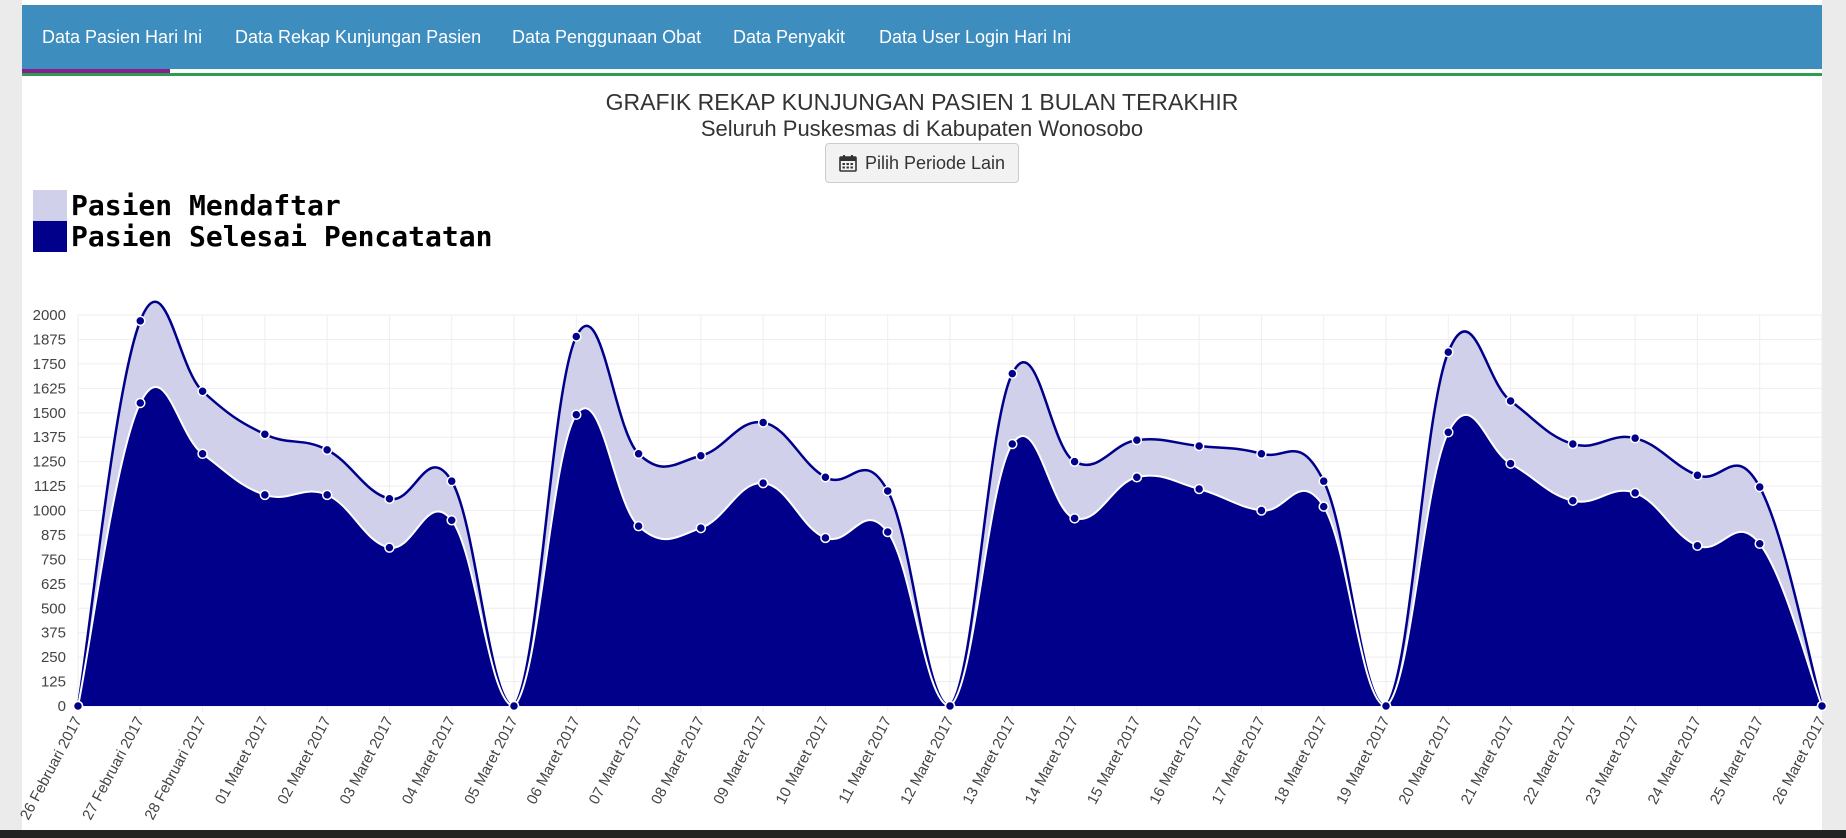 This screenshot has width=1846, height=838. What do you see at coordinates (53, 559) in the screenshot?
I see `y-tick-label: 750` at bounding box center [53, 559].